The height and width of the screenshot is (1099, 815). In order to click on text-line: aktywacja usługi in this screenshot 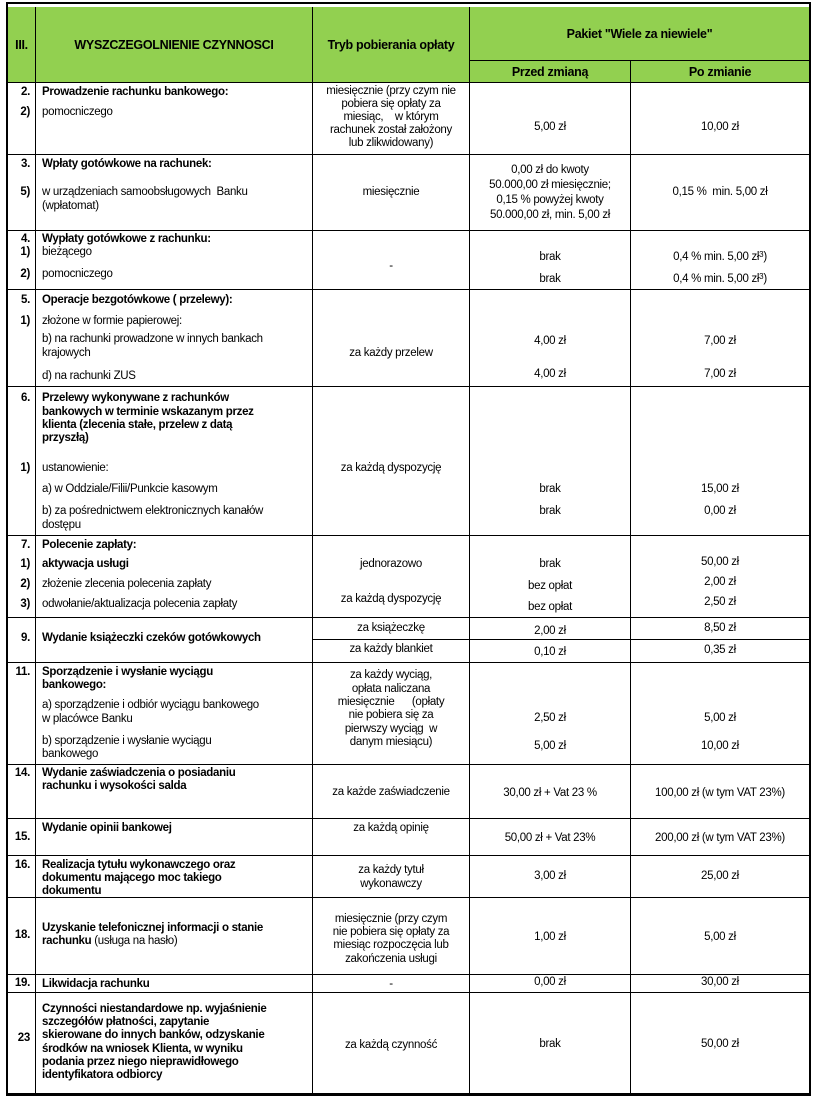, I will do `click(85, 564)`.